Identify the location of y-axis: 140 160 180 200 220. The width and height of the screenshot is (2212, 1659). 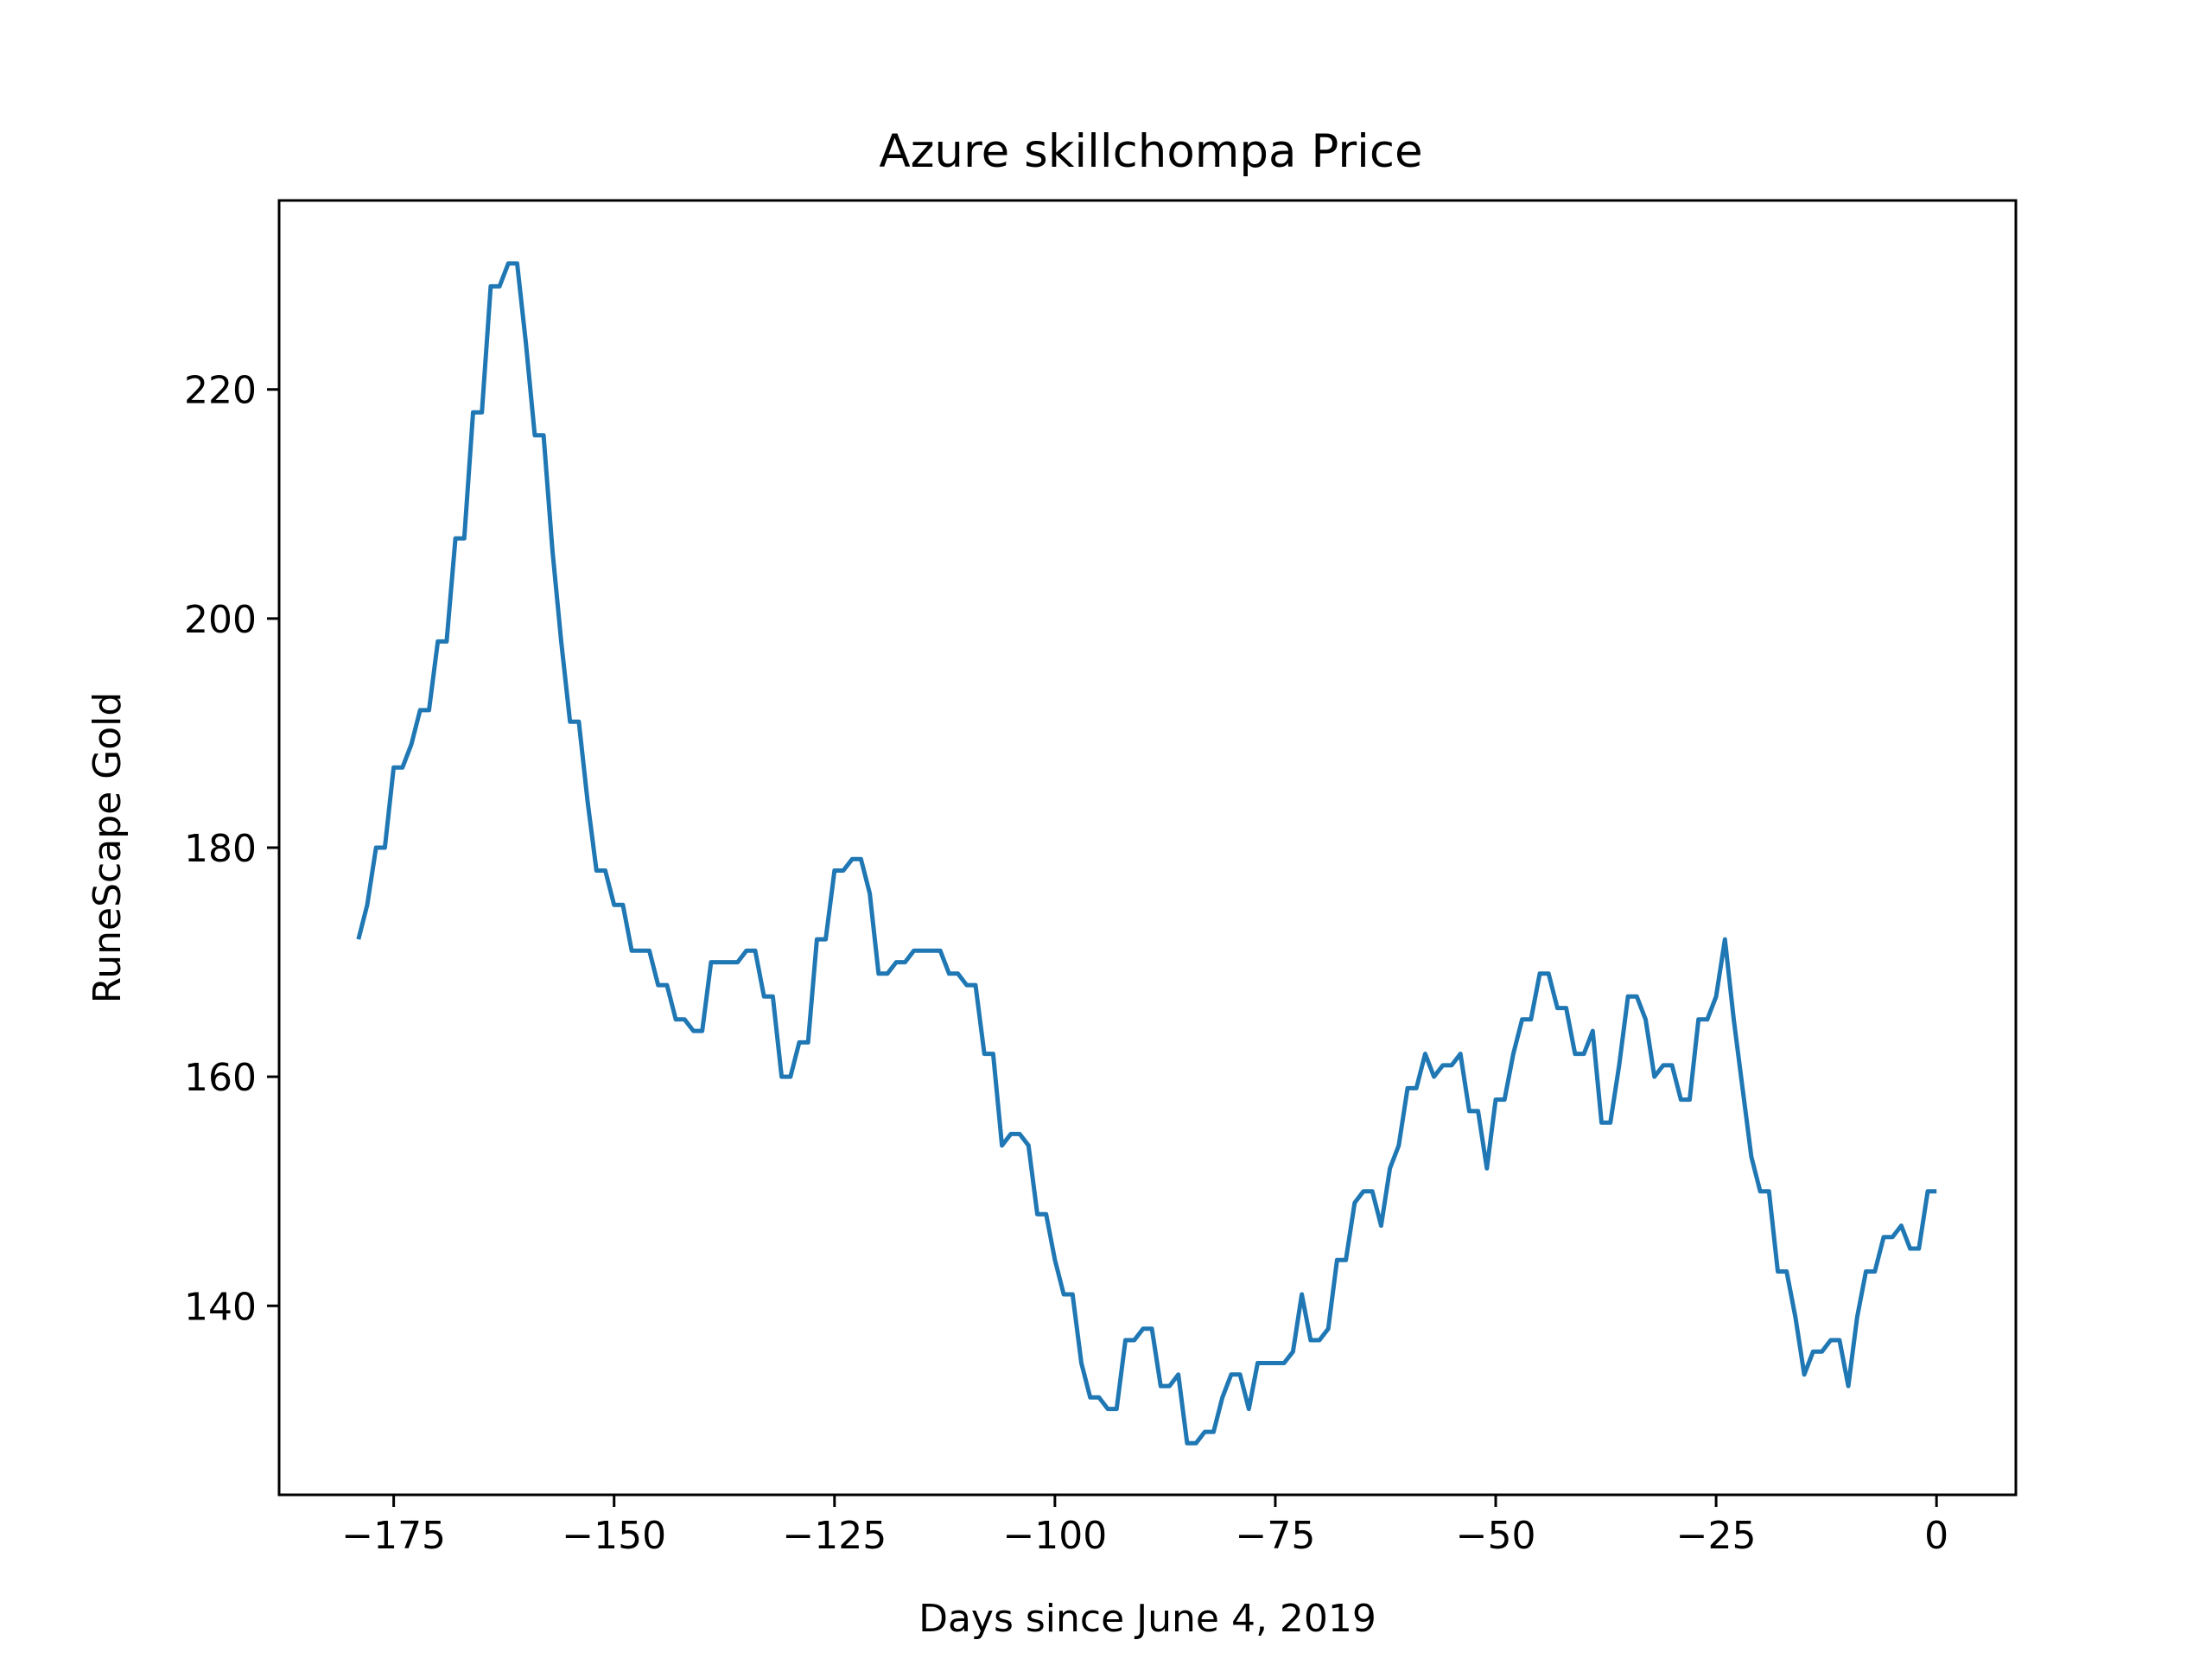
(232, 849).